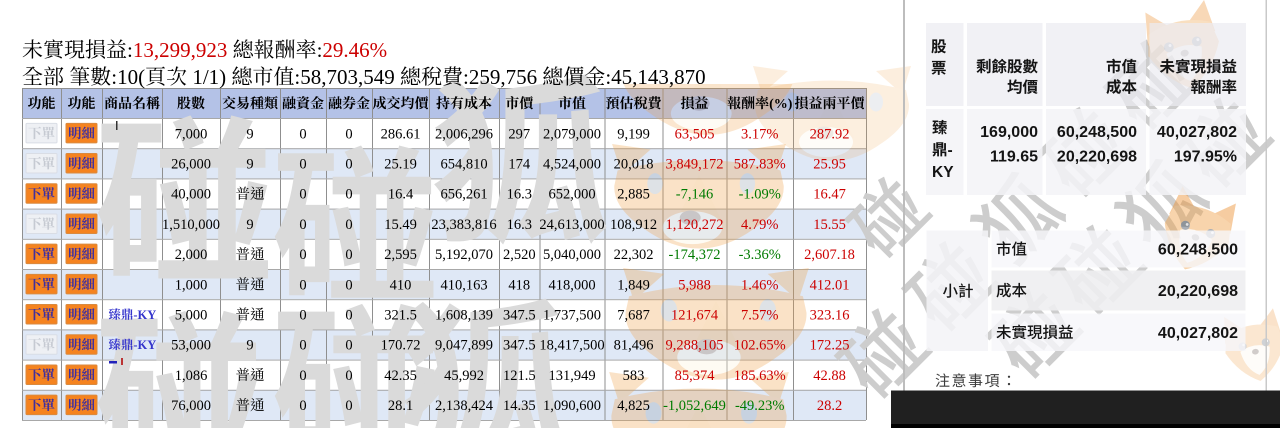 The height and width of the screenshot is (428, 1280). Describe the element at coordinates (694, 195) in the screenshot. I see `svg-text: -7,146` at that location.